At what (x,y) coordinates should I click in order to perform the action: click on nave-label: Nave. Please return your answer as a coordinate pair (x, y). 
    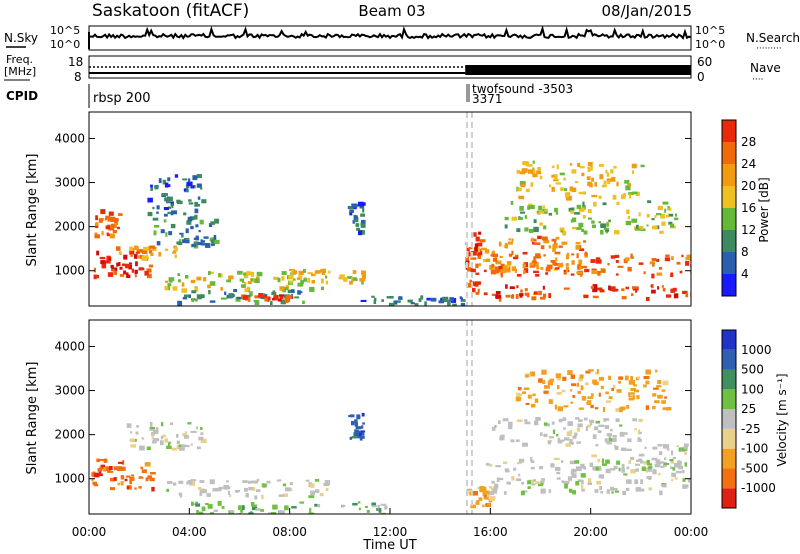
    Looking at the image, I should click on (765, 68).